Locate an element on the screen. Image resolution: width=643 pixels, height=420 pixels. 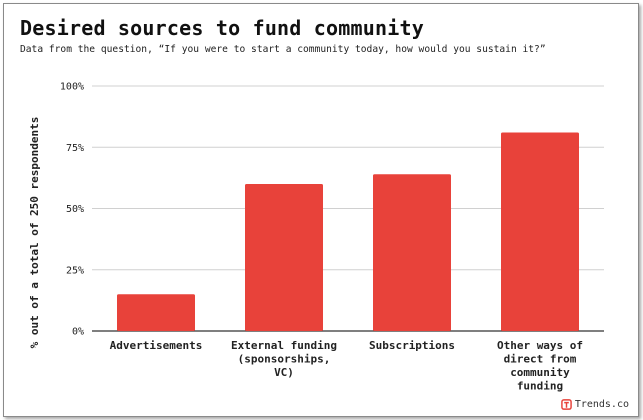
y-tick-label: 0% is located at coordinates (78, 332).